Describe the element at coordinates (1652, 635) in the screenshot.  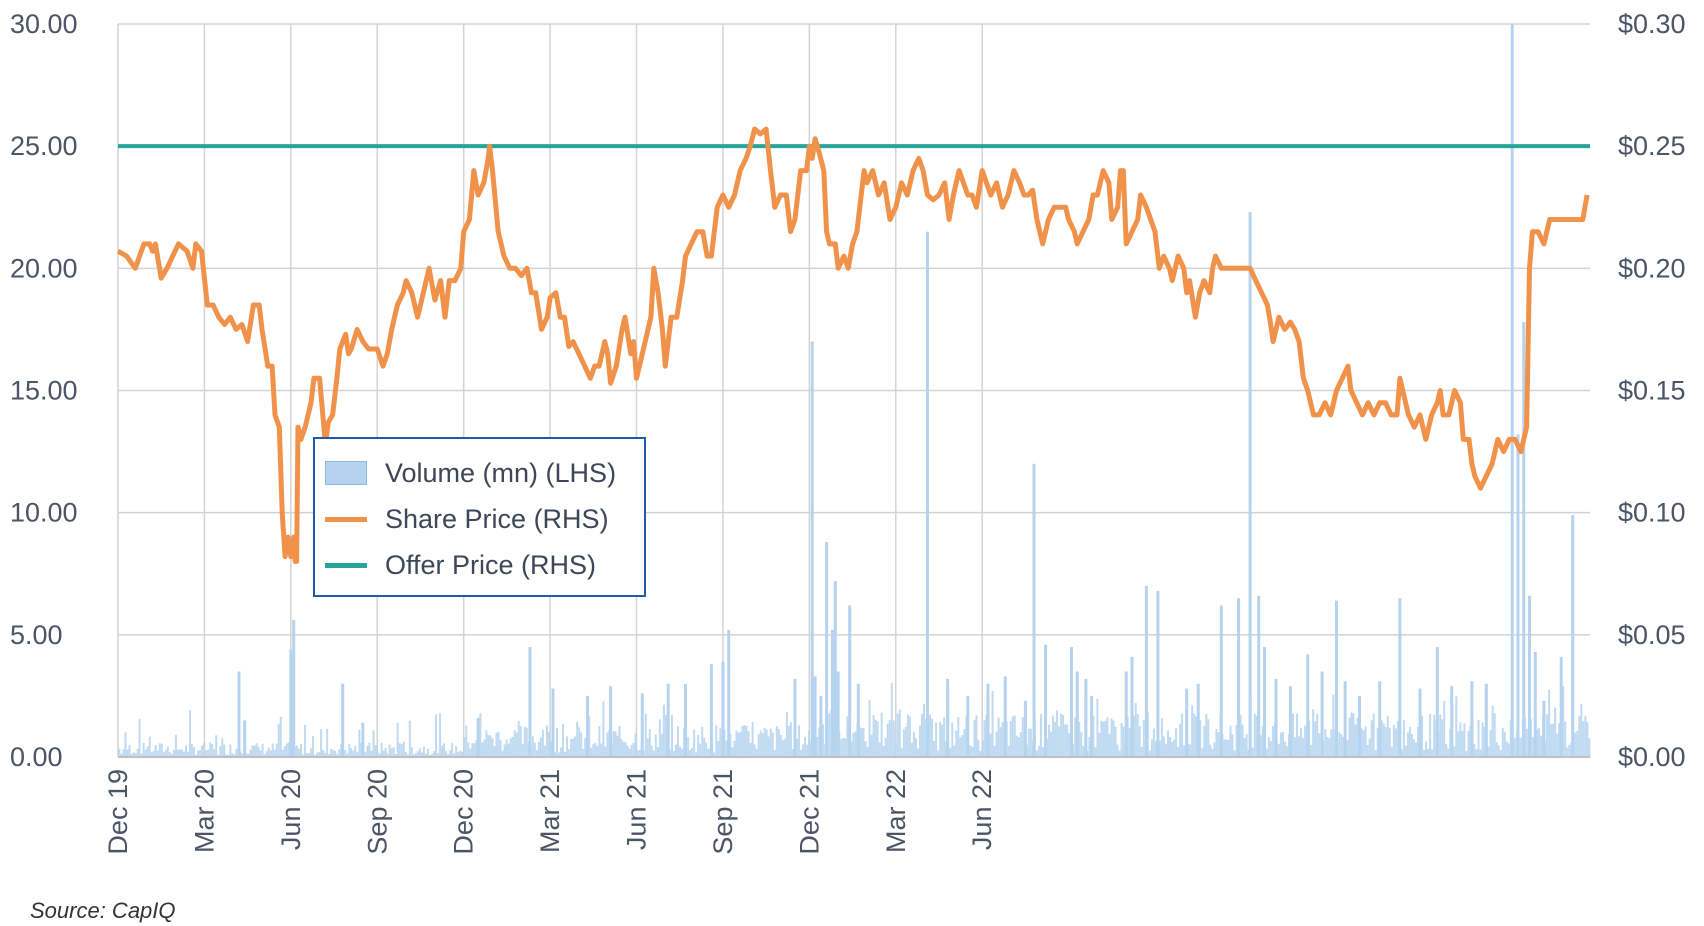
I see `y-right-tick-label: $0.05` at that location.